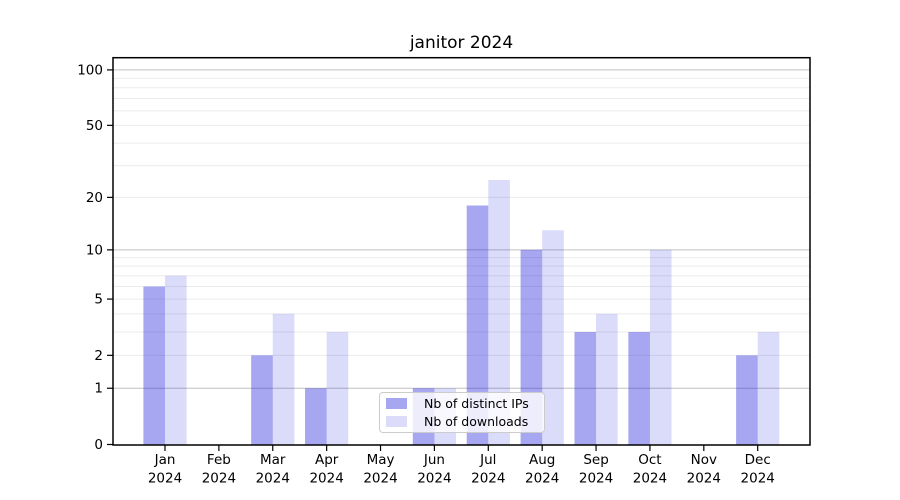  I want to click on bar-downloads-dec, so click(768, 388).